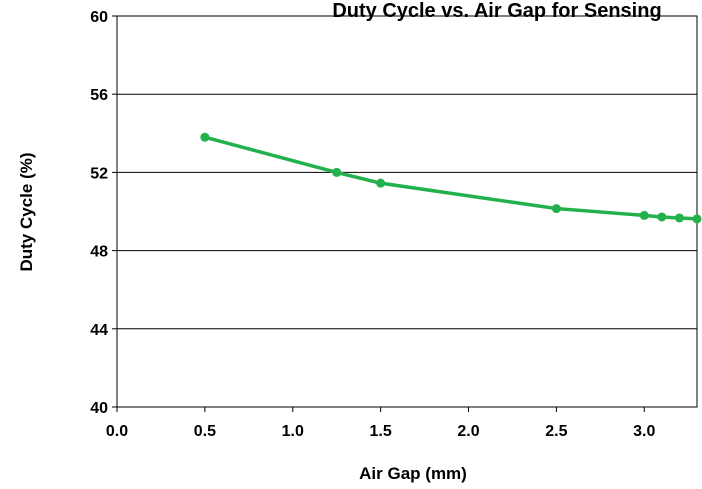  What do you see at coordinates (496, 11) in the screenshot?
I see `chart-title: Duty Cycle vs. Air Gap for Sensing` at bounding box center [496, 11].